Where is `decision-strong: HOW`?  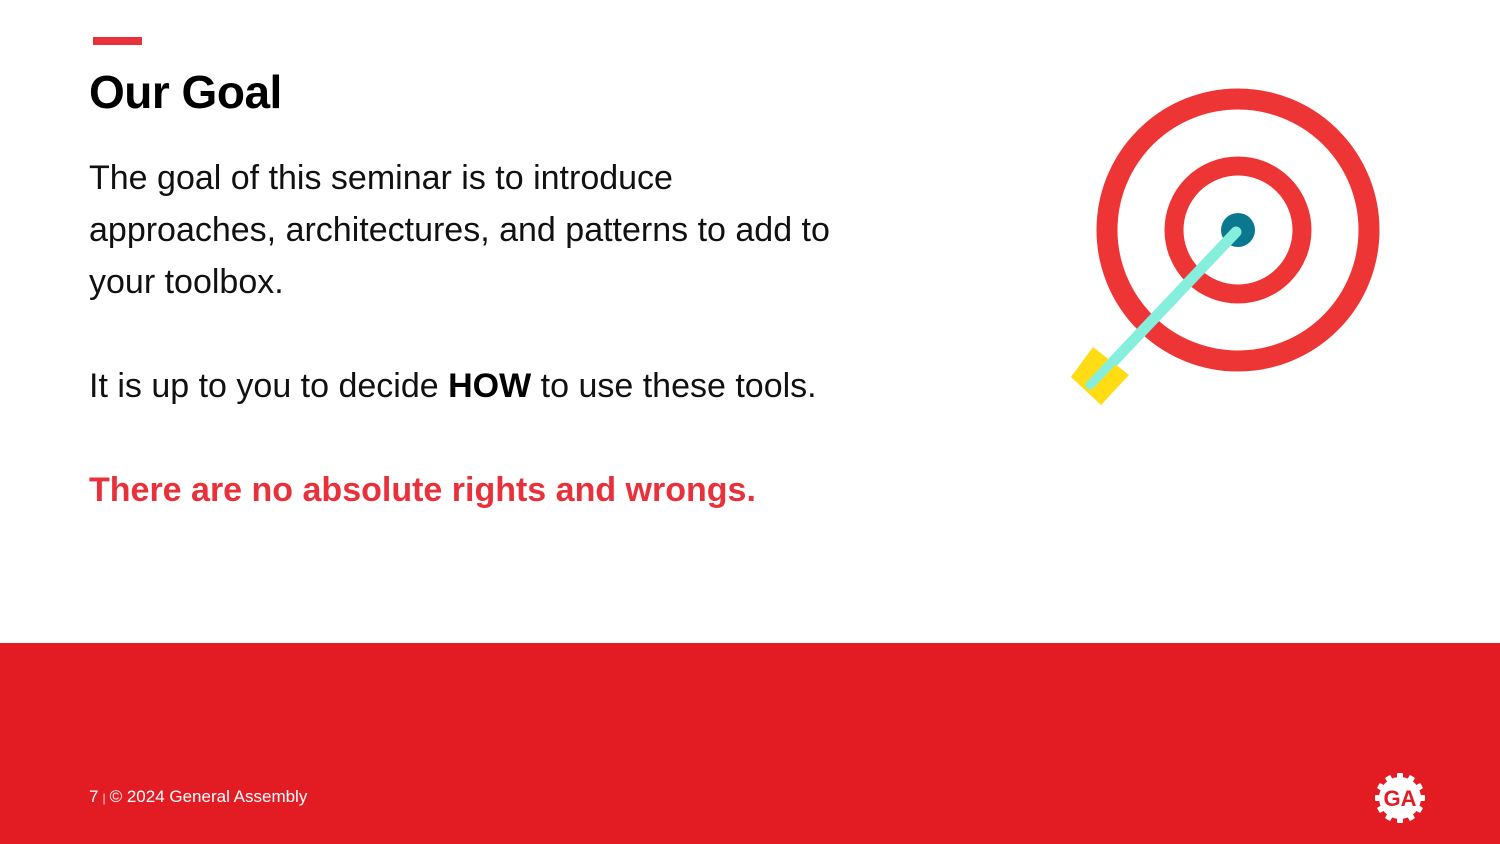 decision-strong: HOW is located at coordinates (490, 386).